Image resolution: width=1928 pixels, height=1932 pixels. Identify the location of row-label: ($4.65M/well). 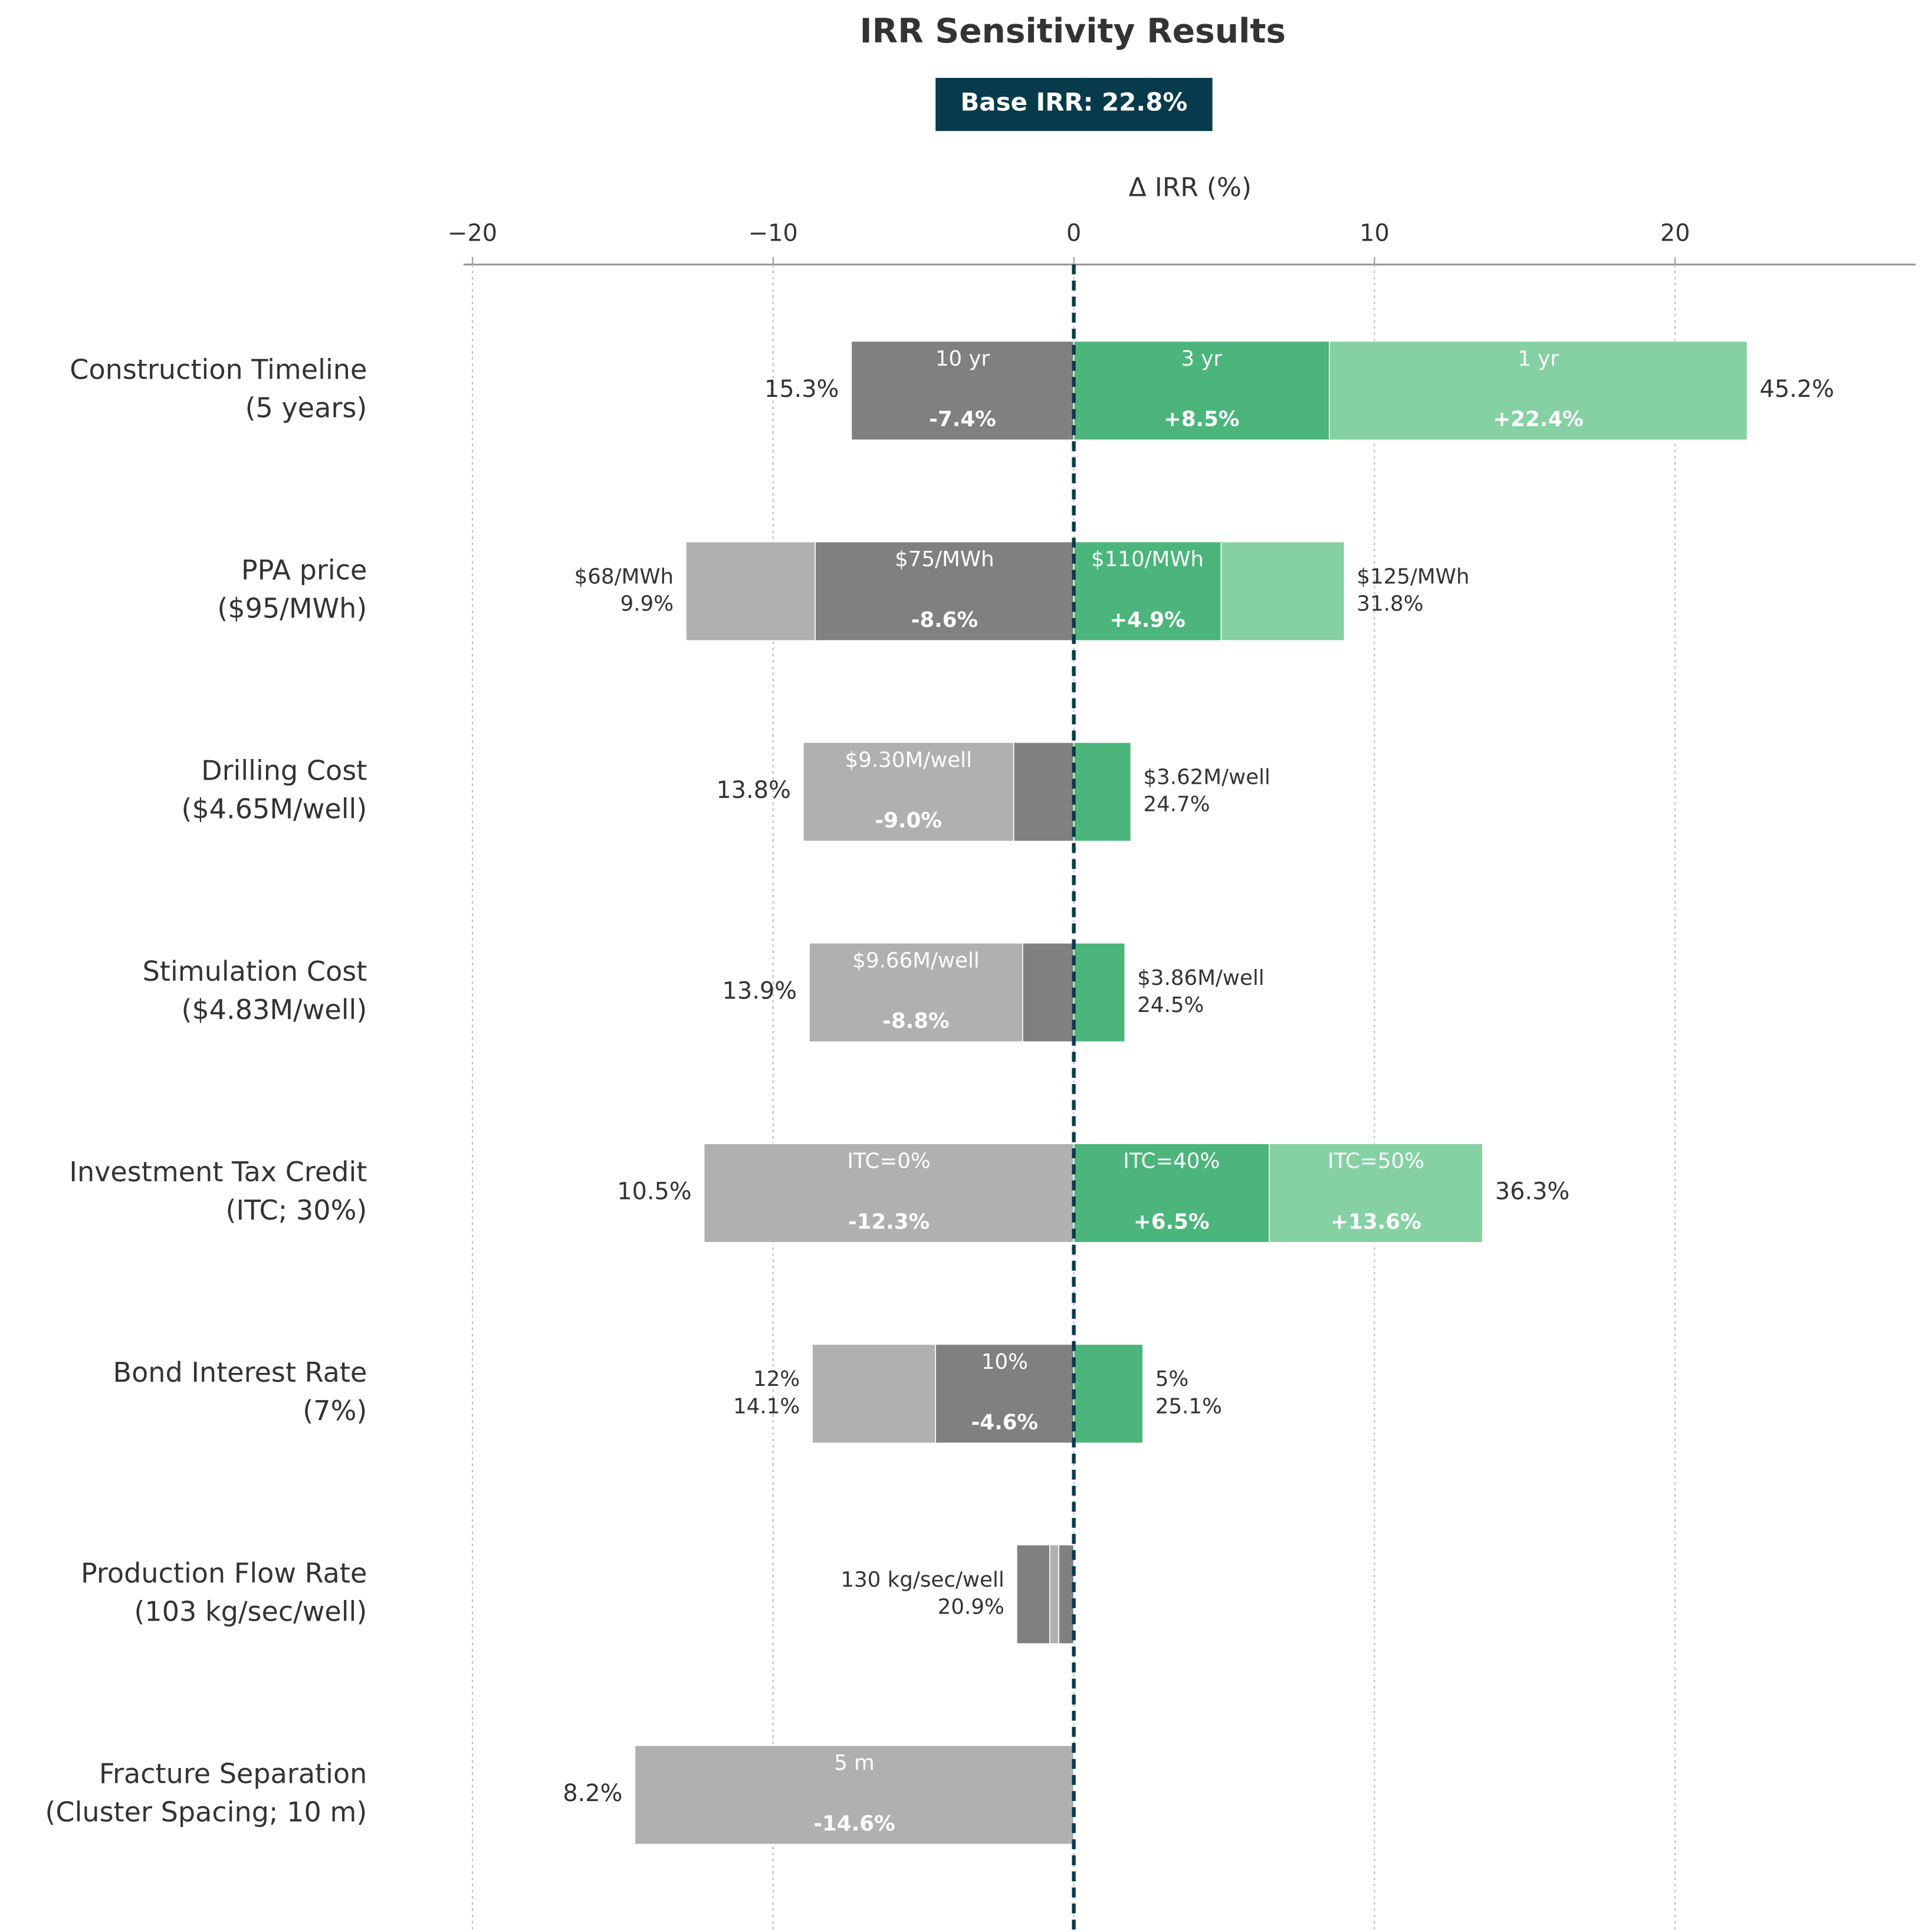
(274, 809).